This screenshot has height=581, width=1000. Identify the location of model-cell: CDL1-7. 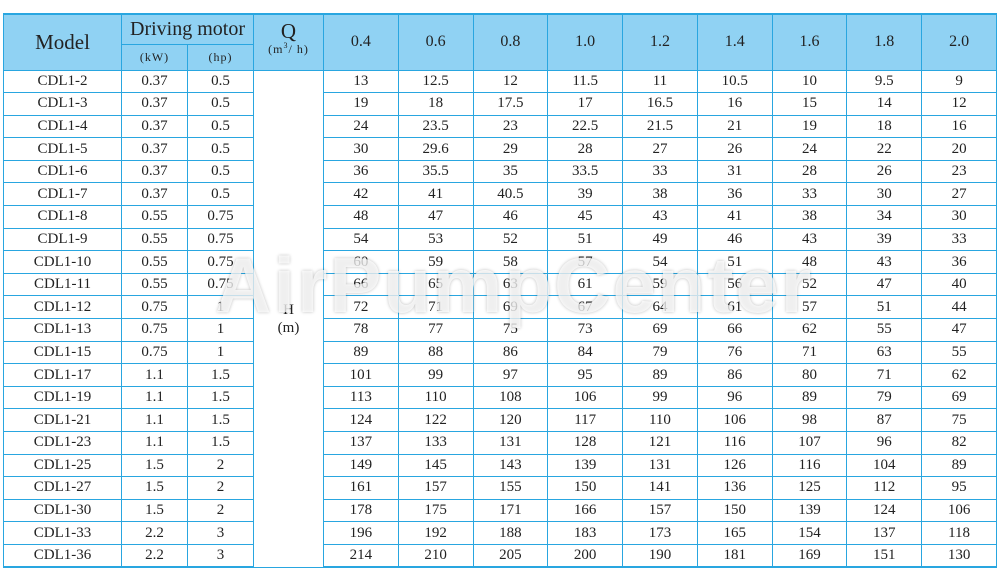
(62, 194).